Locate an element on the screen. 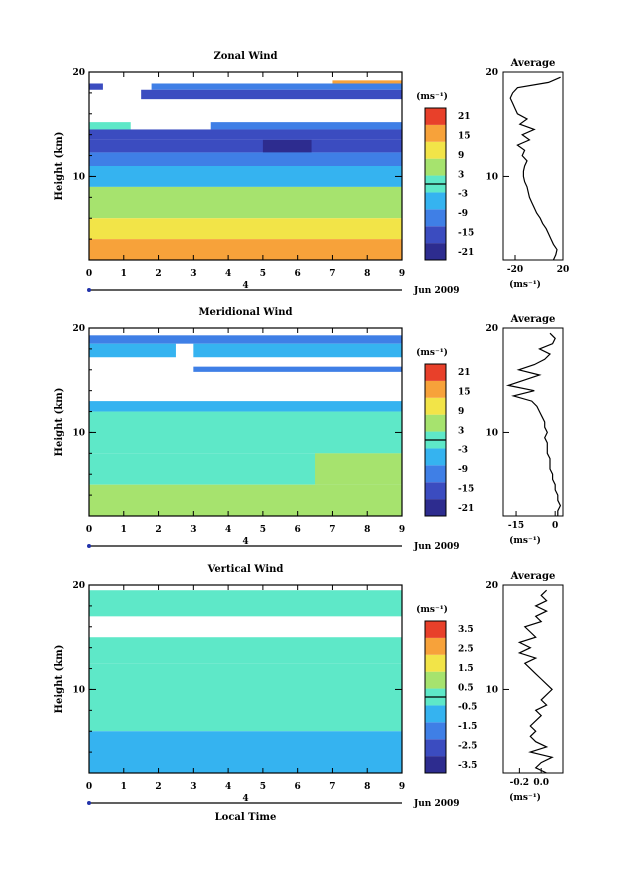  panel-title: Vertical Wind is located at coordinates (245, 569).